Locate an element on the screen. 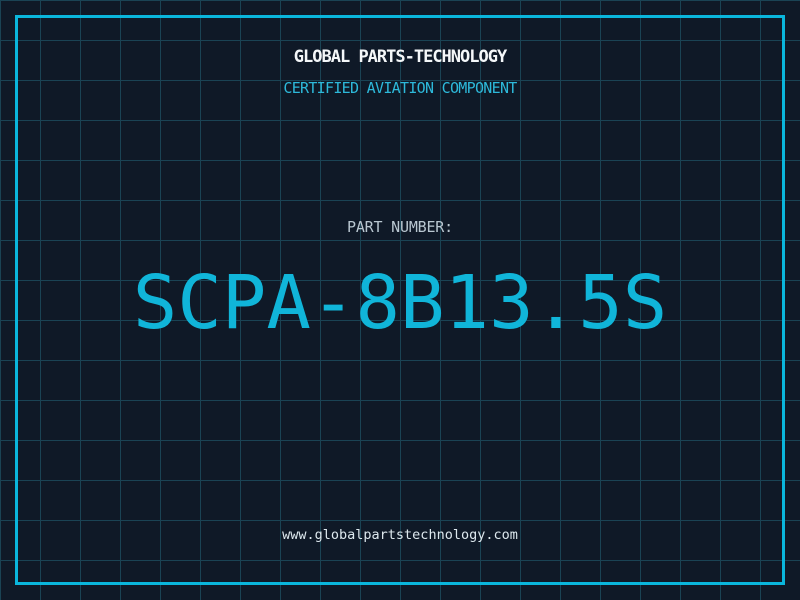 The width and height of the screenshot is (800, 600). part-number-label: PART NUMBER: is located at coordinates (400, 227).